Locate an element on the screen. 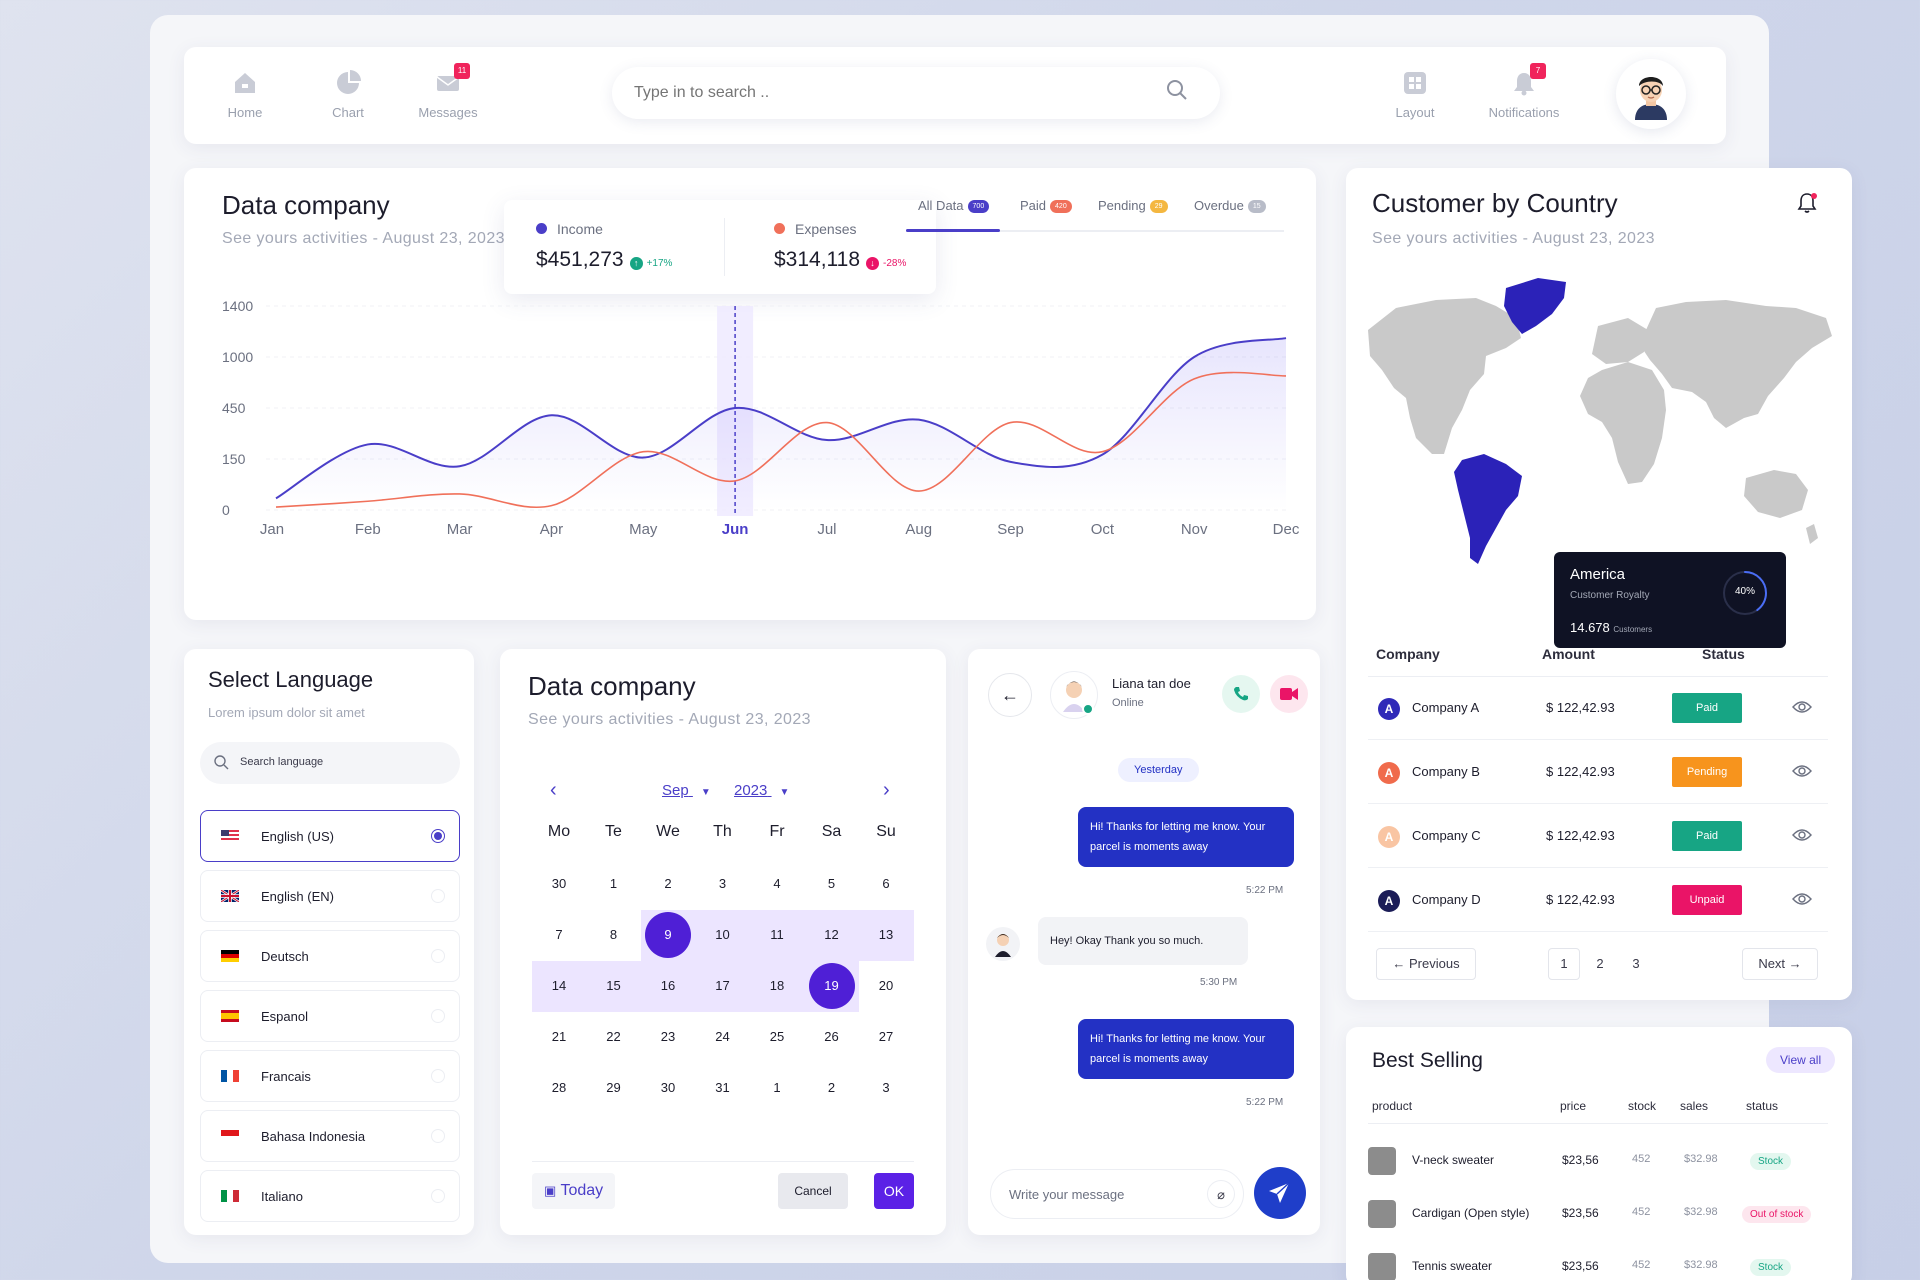 This screenshot has height=1280, width=1920. selected-date: 19 is located at coordinates (831, 986).